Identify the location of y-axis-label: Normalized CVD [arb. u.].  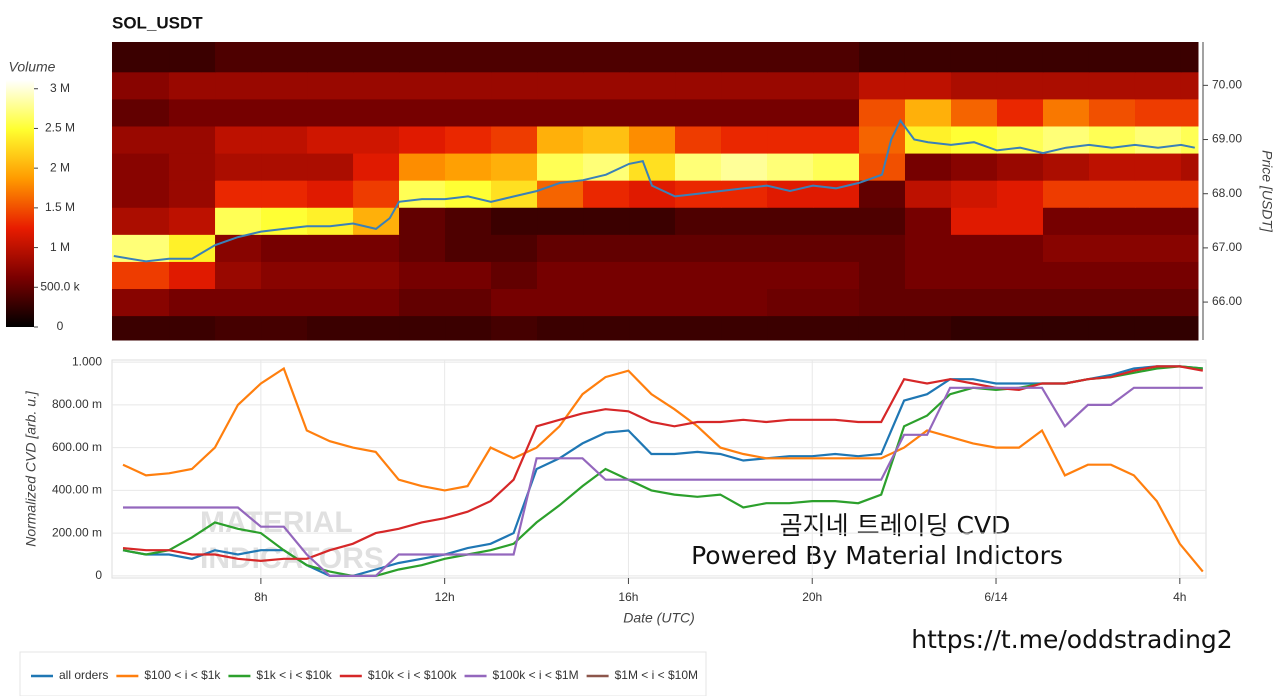
(31, 468).